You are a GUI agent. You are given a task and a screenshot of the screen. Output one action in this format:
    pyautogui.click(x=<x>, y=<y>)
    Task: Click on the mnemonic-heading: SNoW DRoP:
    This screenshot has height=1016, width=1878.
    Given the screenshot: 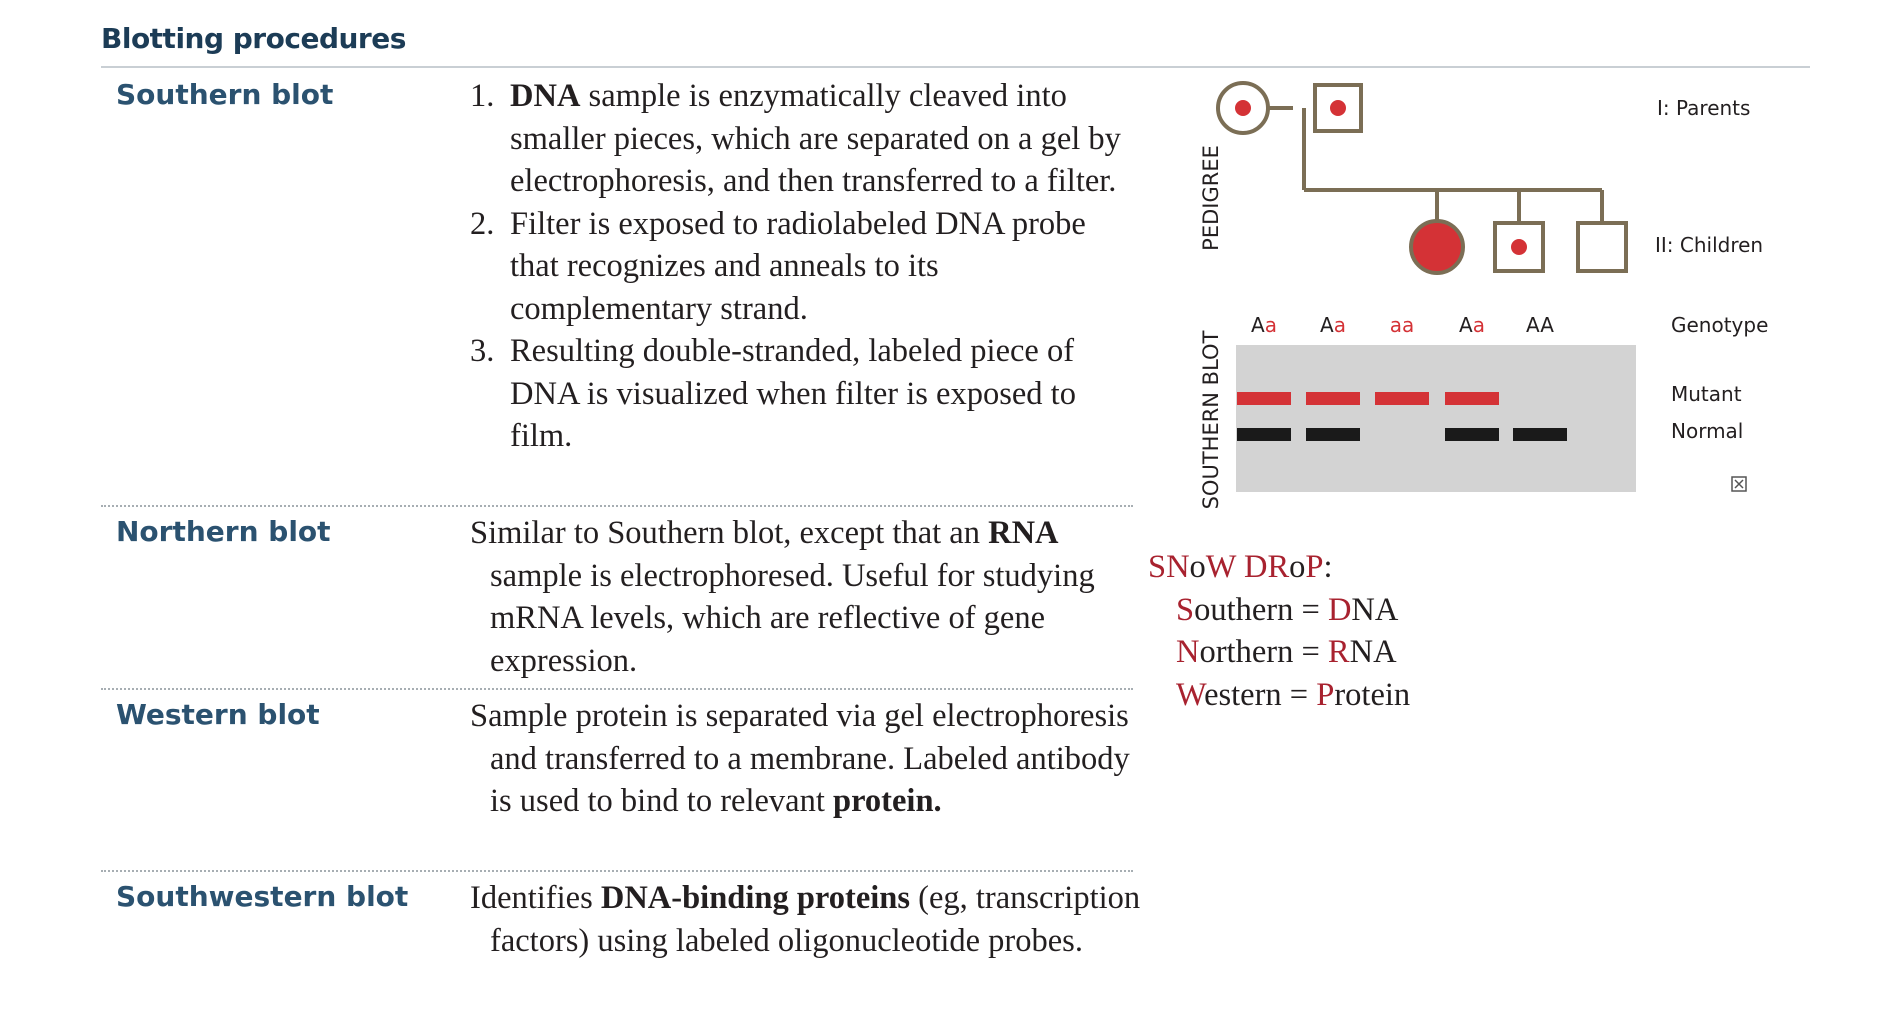 What is the action you would take?
    pyautogui.click(x=1279, y=567)
    